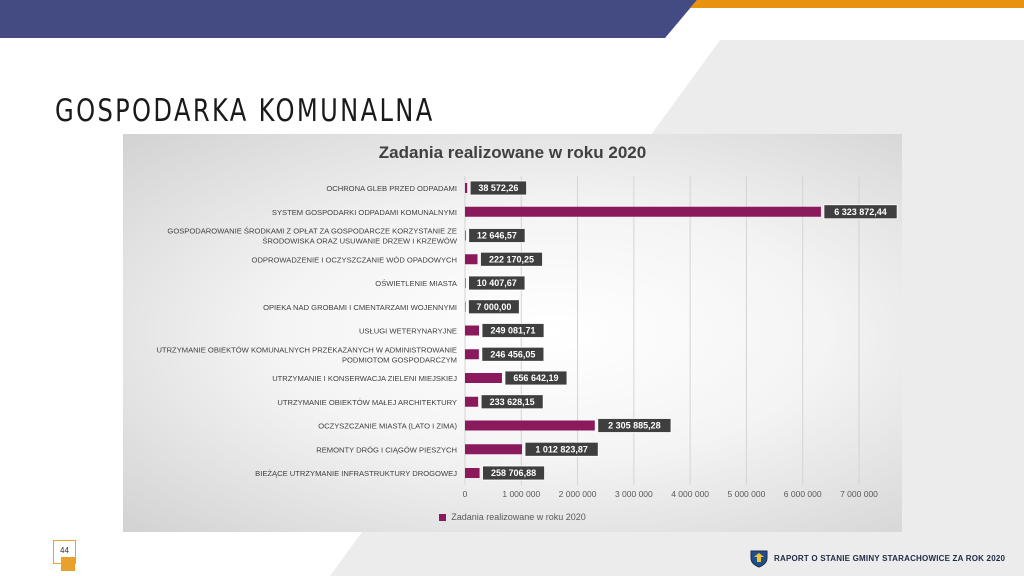 This screenshot has width=1024, height=576. Describe the element at coordinates (367, 402) in the screenshot. I see `category-label: UTRZYMANIE OBIEKTÓW MAŁEJ ARCHITEKTURY` at that location.